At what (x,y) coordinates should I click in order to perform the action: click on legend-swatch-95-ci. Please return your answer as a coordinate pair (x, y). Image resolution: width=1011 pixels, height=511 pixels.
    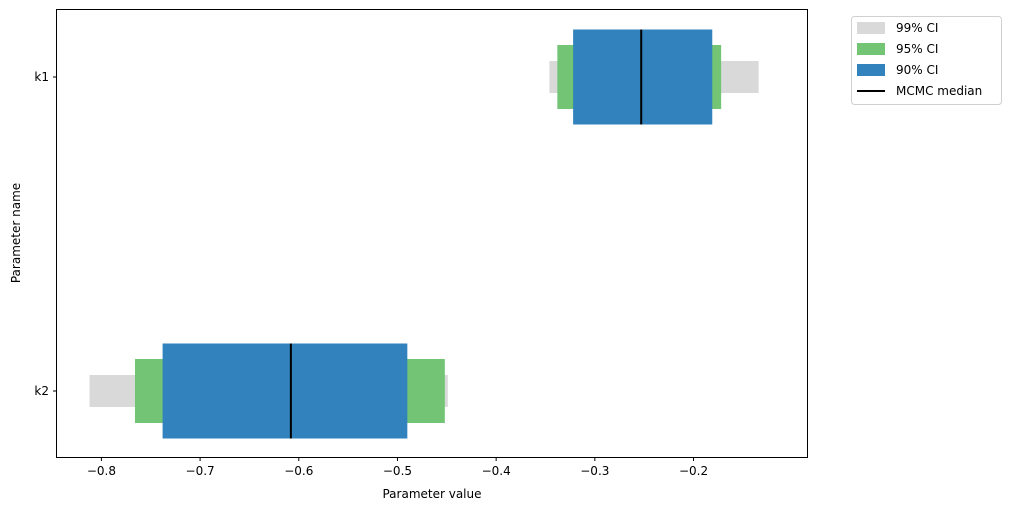
    Looking at the image, I should click on (871, 49).